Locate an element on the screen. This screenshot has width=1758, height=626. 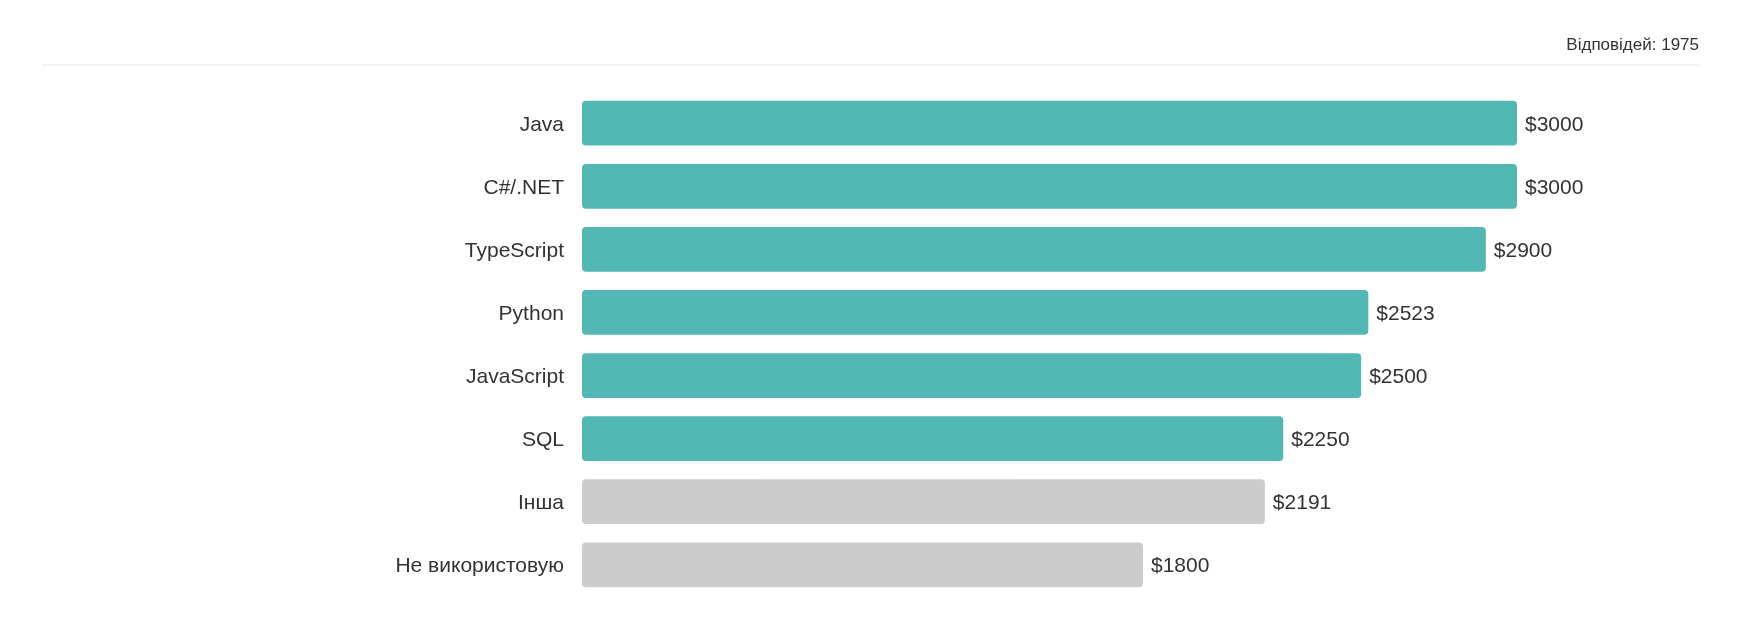
data-label: $2191 is located at coordinates (1302, 502).